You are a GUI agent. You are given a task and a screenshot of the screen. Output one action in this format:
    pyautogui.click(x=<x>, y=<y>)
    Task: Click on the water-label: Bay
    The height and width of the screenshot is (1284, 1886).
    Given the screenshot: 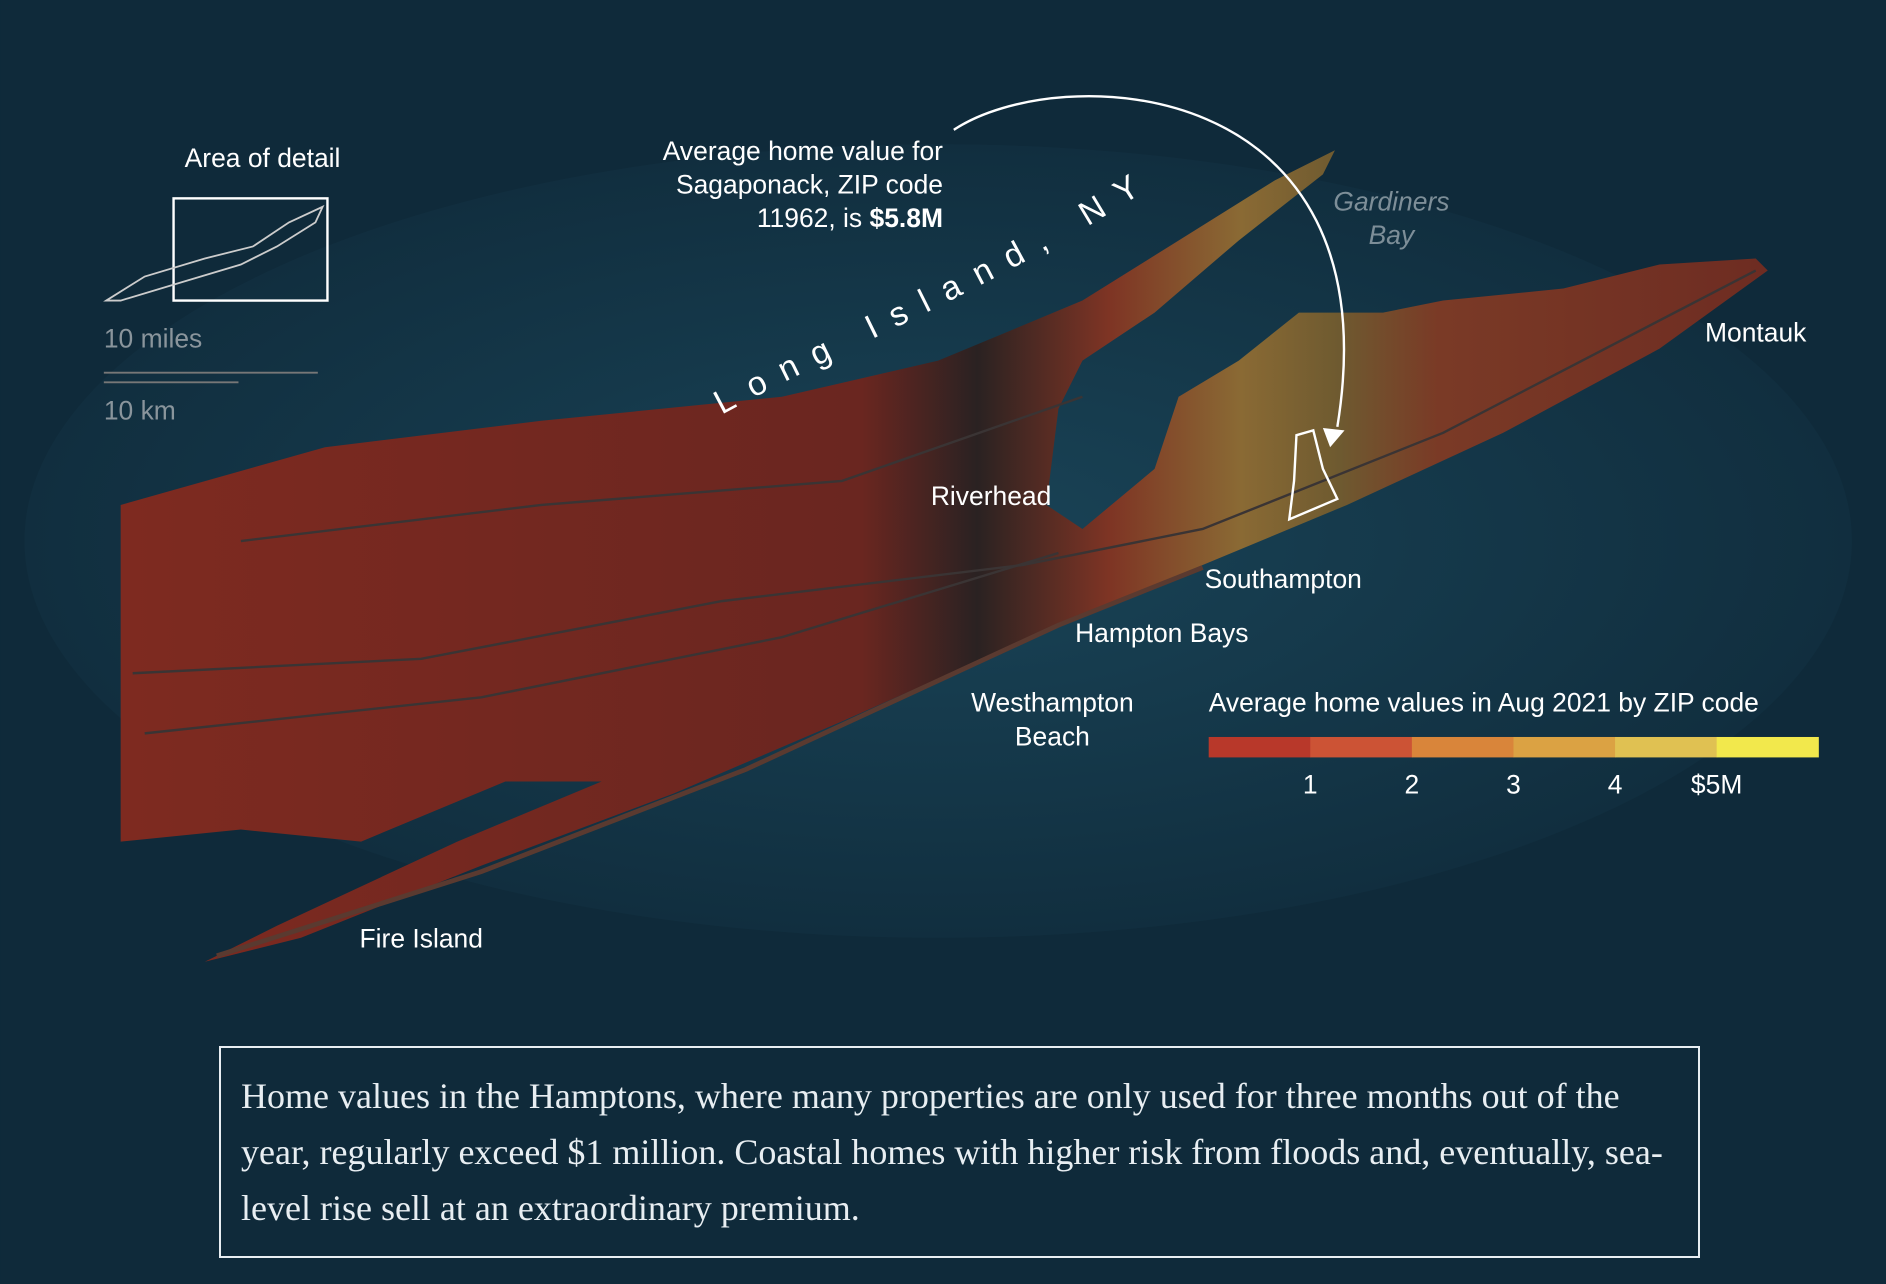 What is the action you would take?
    pyautogui.click(x=1392, y=235)
    